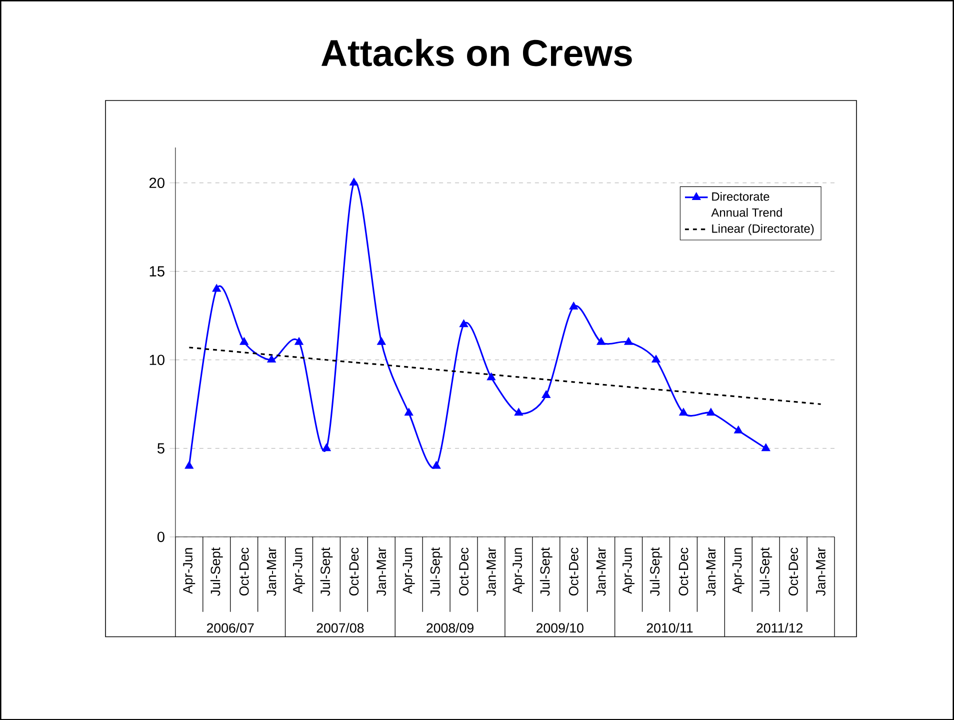 The width and height of the screenshot is (954, 720). I want to click on text: 2007/08, so click(340, 627).